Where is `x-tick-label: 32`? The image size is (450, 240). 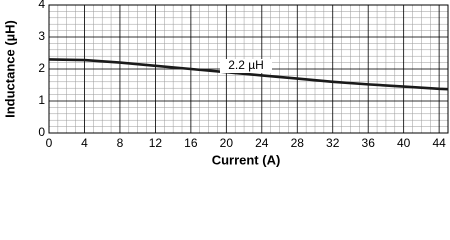 x-tick-label: 32 is located at coordinates (333, 143).